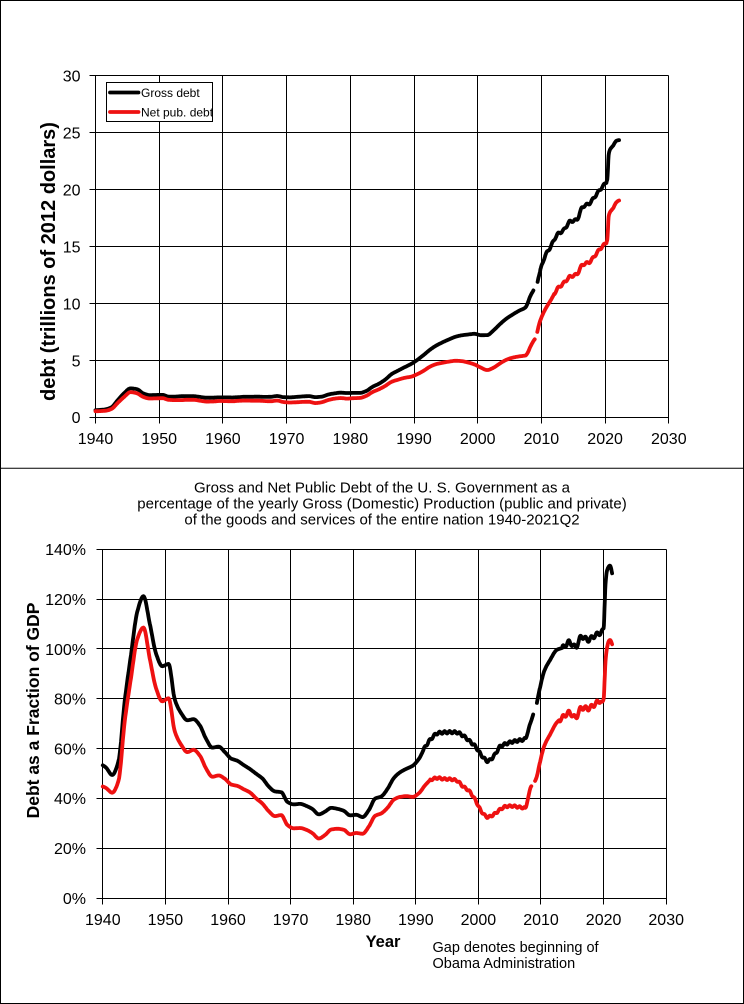 The height and width of the screenshot is (1004, 744). I want to click on svg-text: 20, so click(72, 191).